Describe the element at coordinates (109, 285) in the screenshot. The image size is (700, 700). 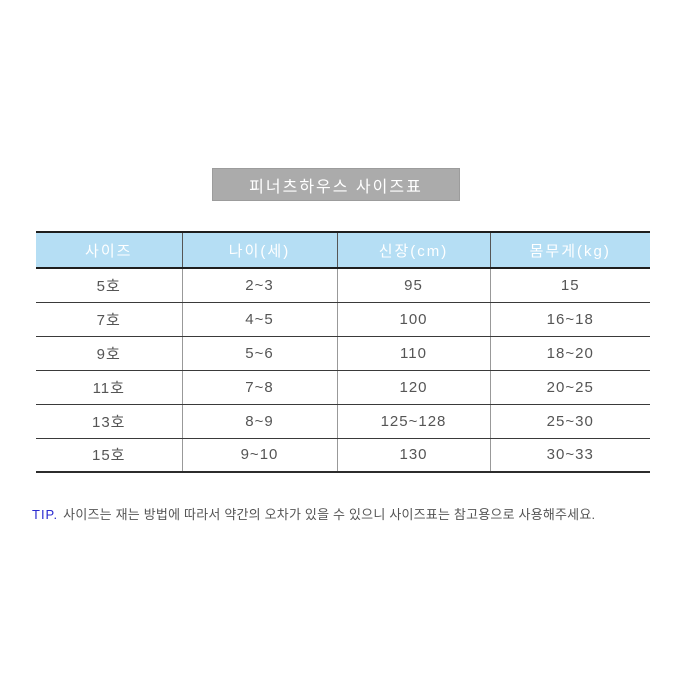
I see `table-cell-size: 5호` at that location.